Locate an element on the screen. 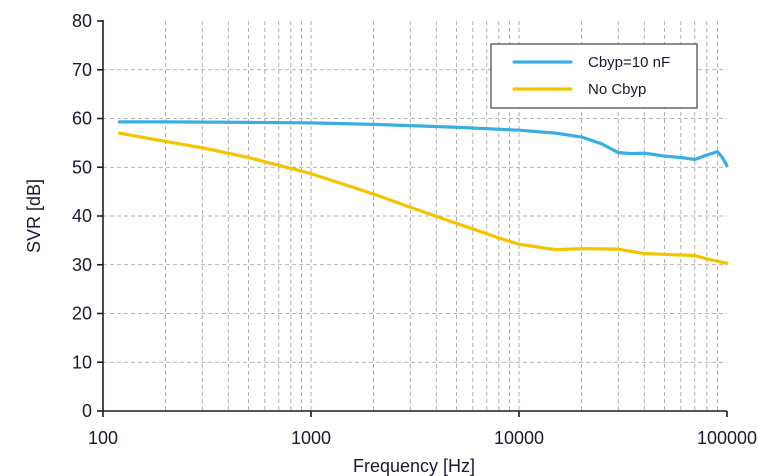 The image size is (758, 476). y-tick-label: 50 is located at coordinates (82, 167).